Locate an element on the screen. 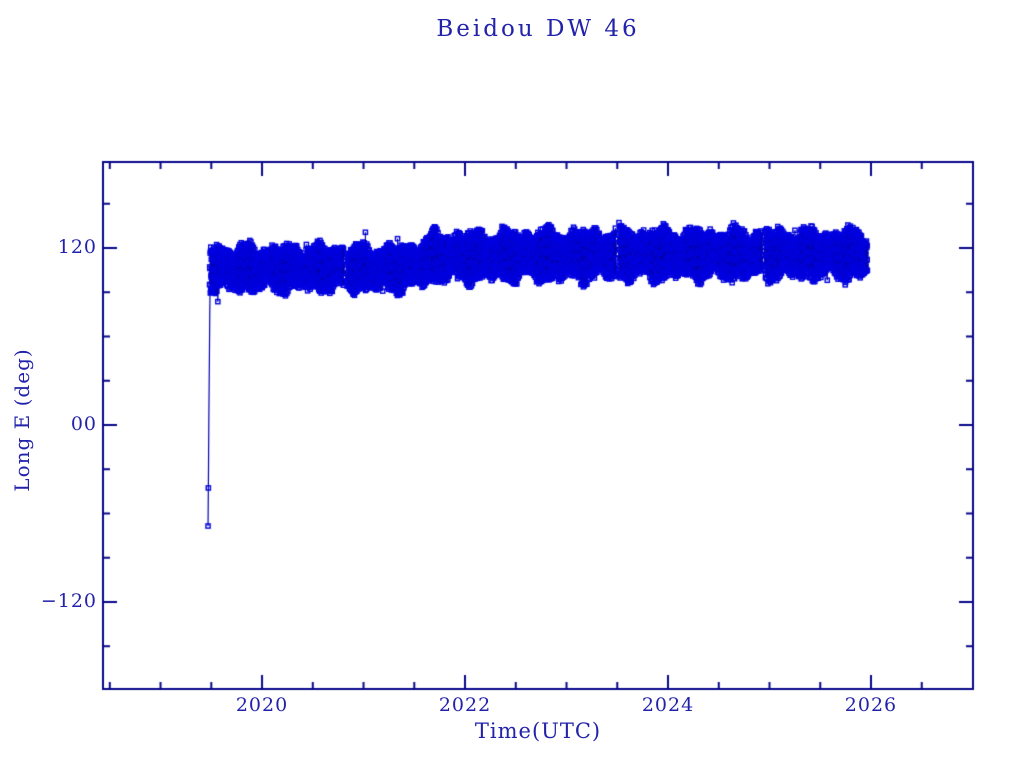 The image size is (1024, 768). x-tick-label: 2020 is located at coordinates (262, 705).